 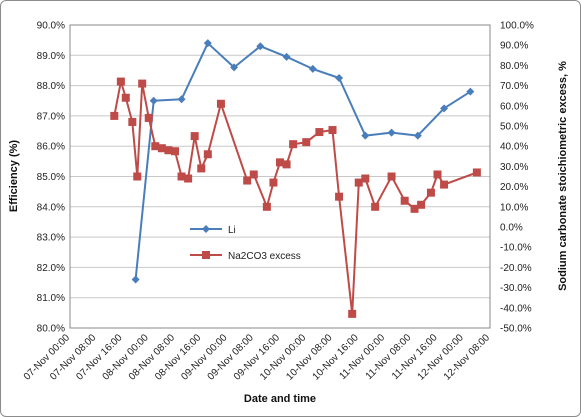 What do you see at coordinates (51, 116) in the screenshot?
I see `y-left-tick-label: 87.0%` at bounding box center [51, 116].